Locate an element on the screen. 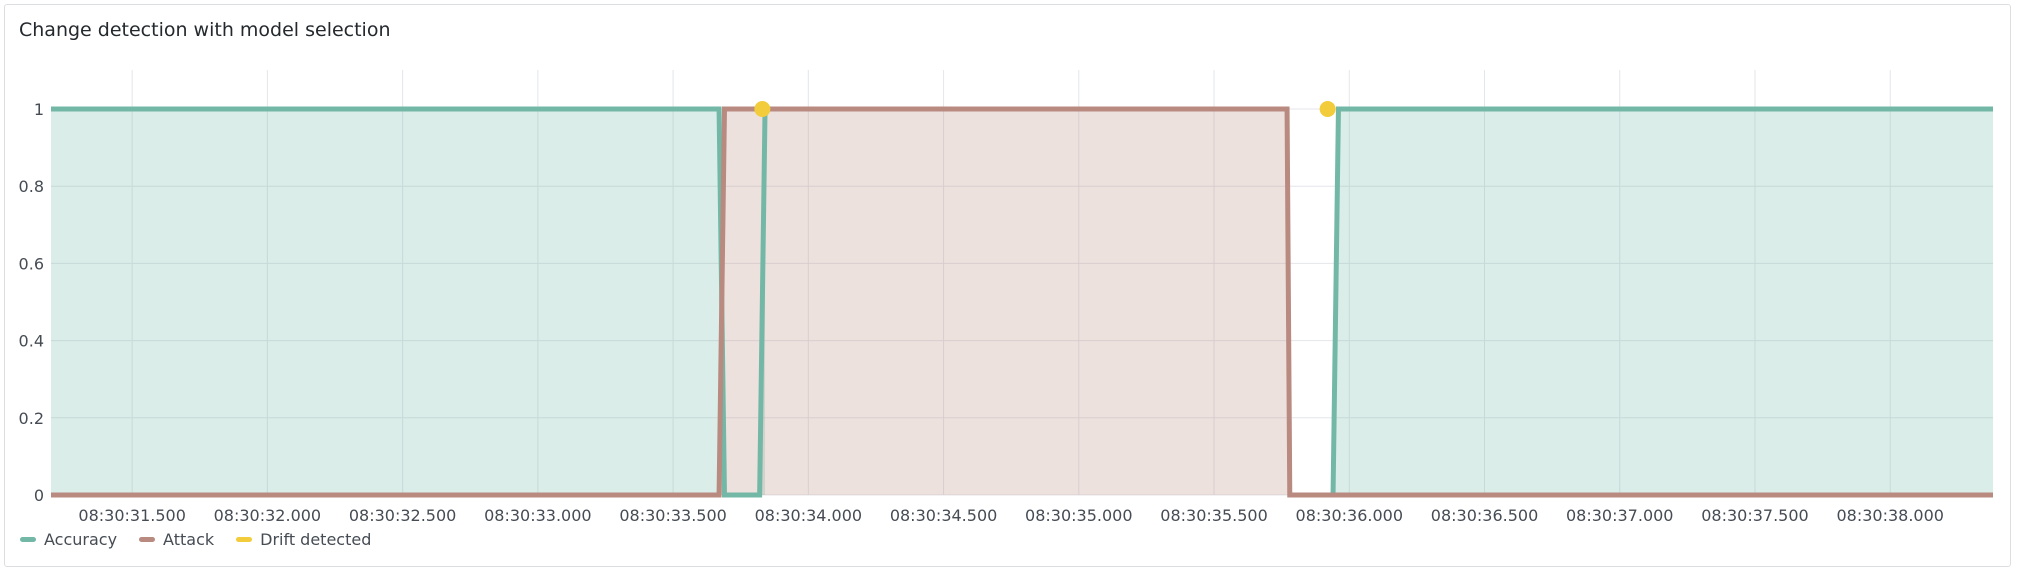 This screenshot has height=573, width=2017. legend-label: Drift detected is located at coordinates (316, 539).